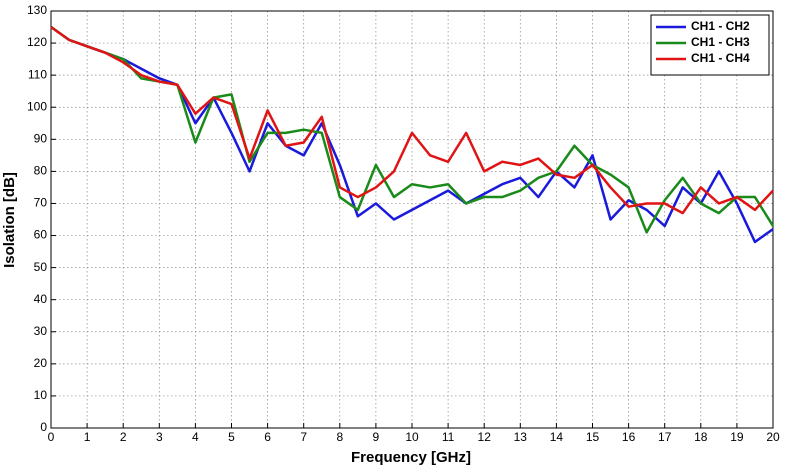 The height and width of the screenshot is (470, 786). I want to click on x-tick-label: 6, so click(267, 437).